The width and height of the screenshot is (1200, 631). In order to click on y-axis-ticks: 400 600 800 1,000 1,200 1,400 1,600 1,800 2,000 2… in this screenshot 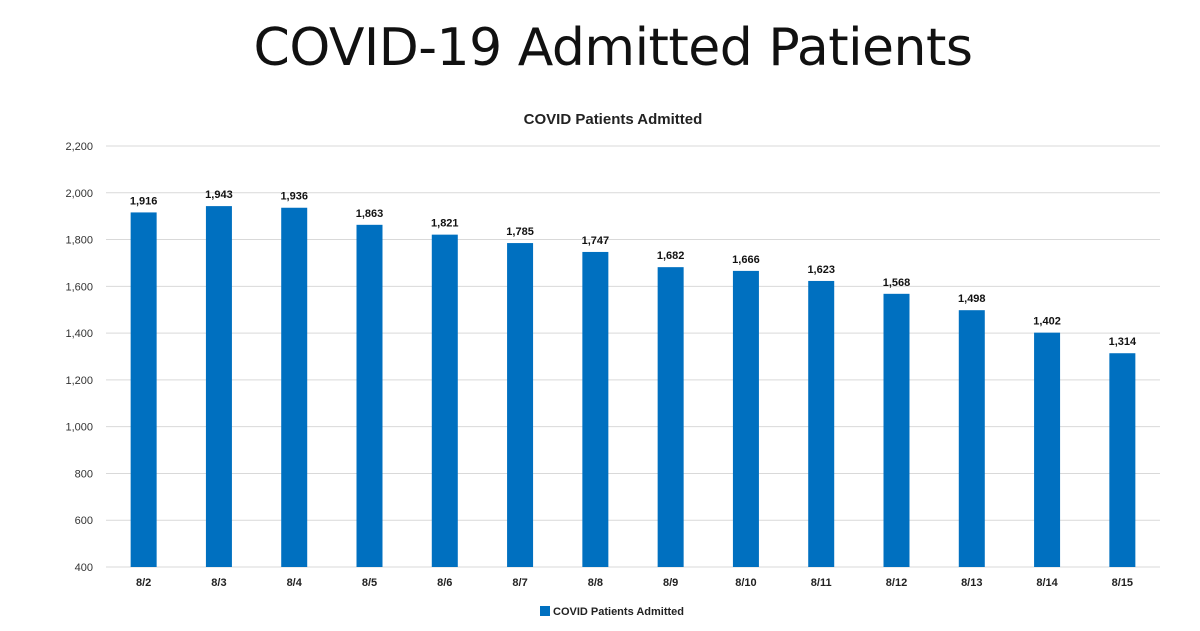, I will do `click(79, 357)`.